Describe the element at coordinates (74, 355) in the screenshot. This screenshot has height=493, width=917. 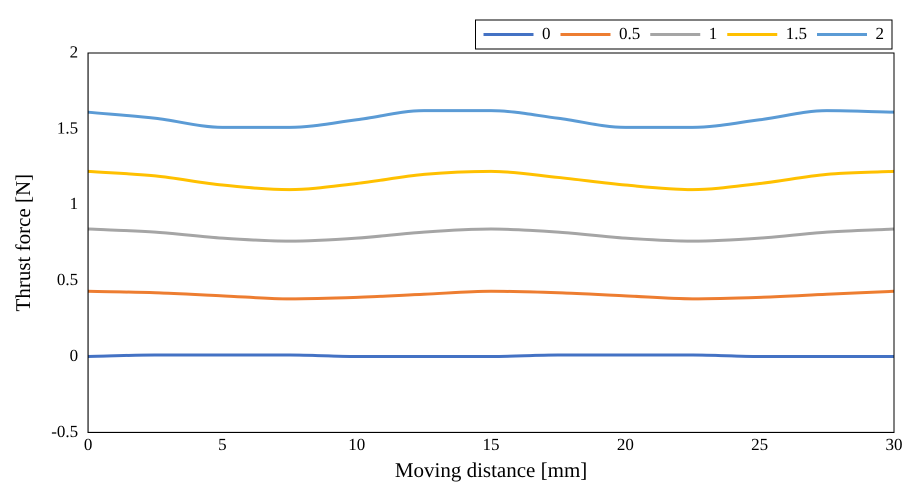
I see `y-tick-label: 0` at that location.